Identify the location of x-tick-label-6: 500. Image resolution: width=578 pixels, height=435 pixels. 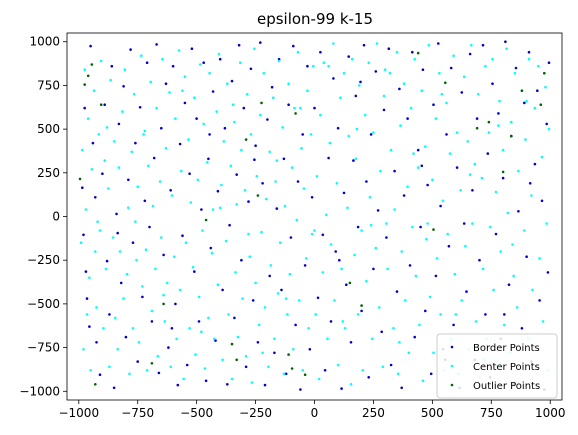
(432, 413).